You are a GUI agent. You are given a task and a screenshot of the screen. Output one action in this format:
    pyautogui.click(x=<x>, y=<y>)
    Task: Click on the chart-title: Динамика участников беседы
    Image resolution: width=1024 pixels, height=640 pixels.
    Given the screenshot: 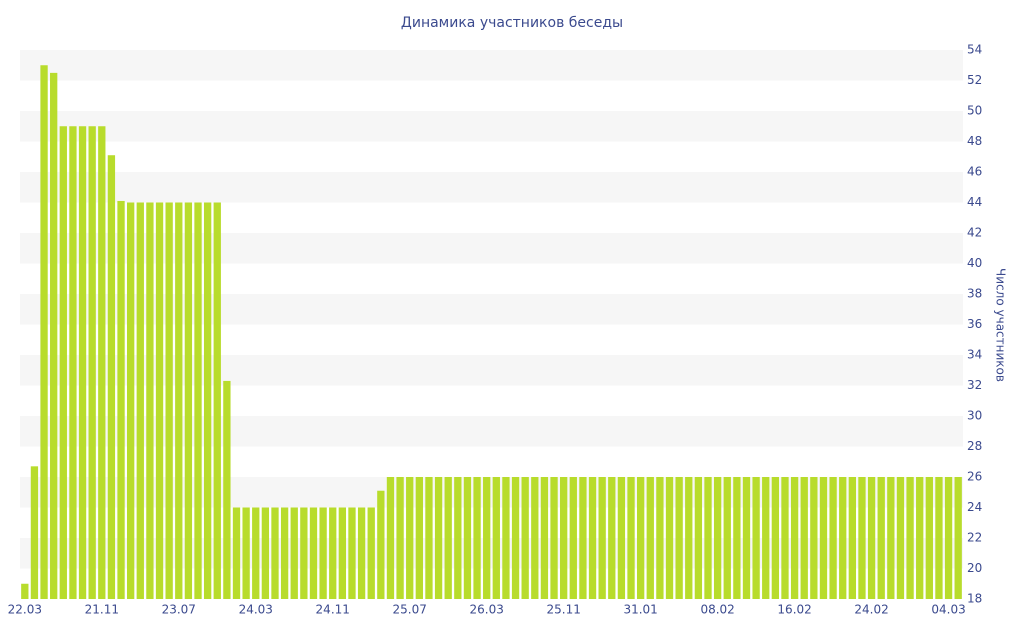 What is the action you would take?
    pyautogui.click(x=512, y=23)
    